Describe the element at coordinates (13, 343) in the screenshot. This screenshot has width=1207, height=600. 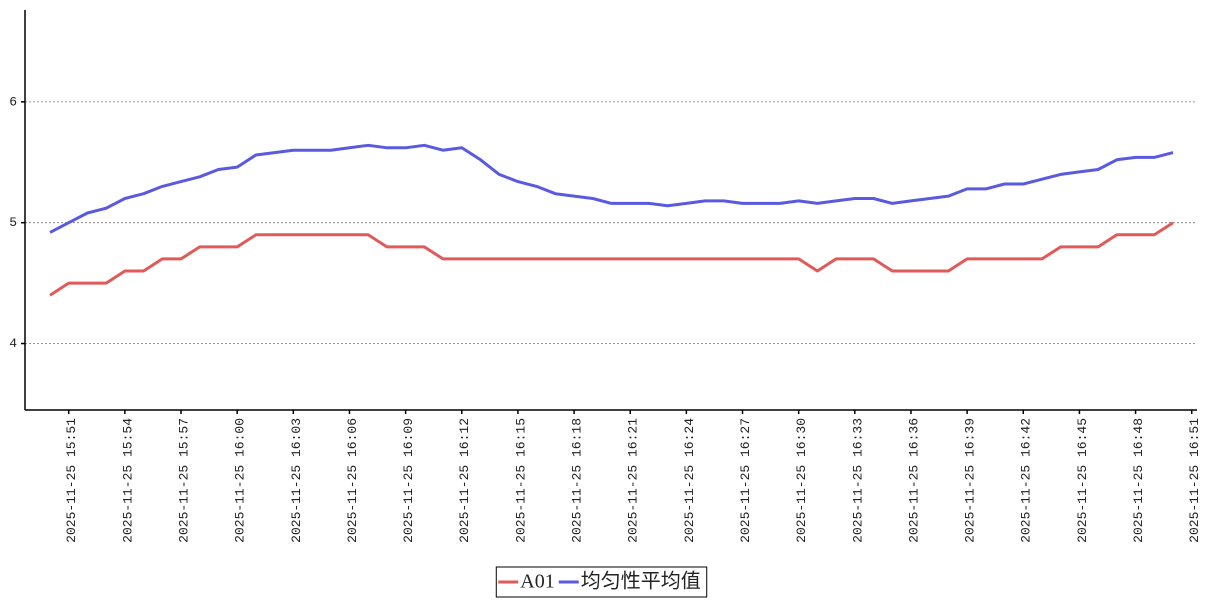
I see `y-tick-label: 4` at that location.